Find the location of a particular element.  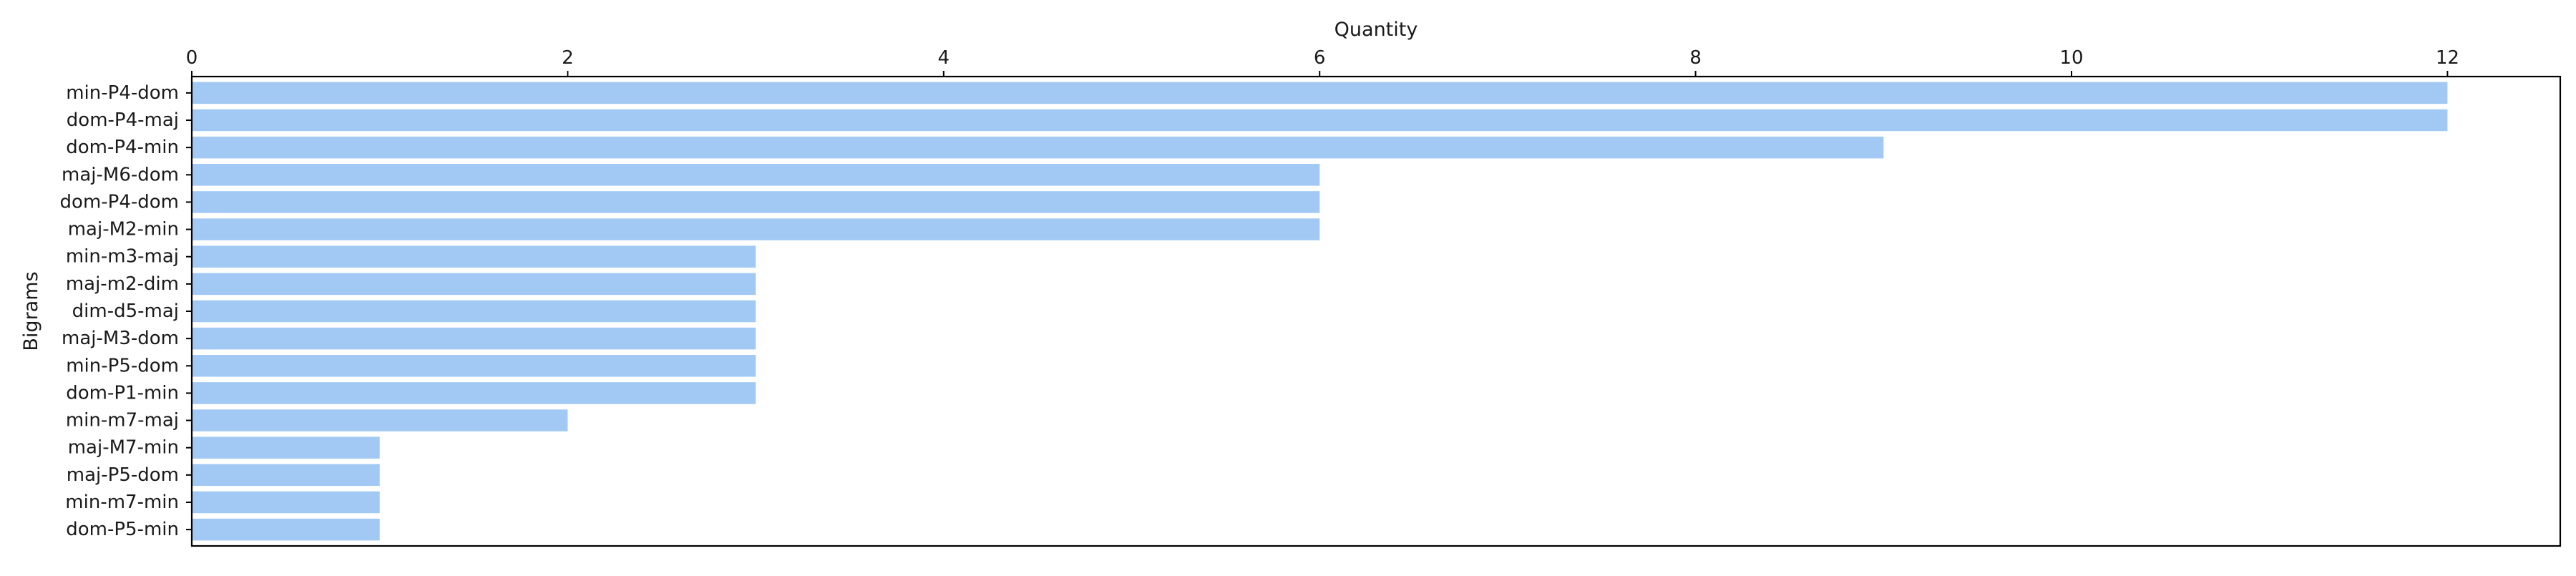

x-tick-label: 6 is located at coordinates (1320, 58).